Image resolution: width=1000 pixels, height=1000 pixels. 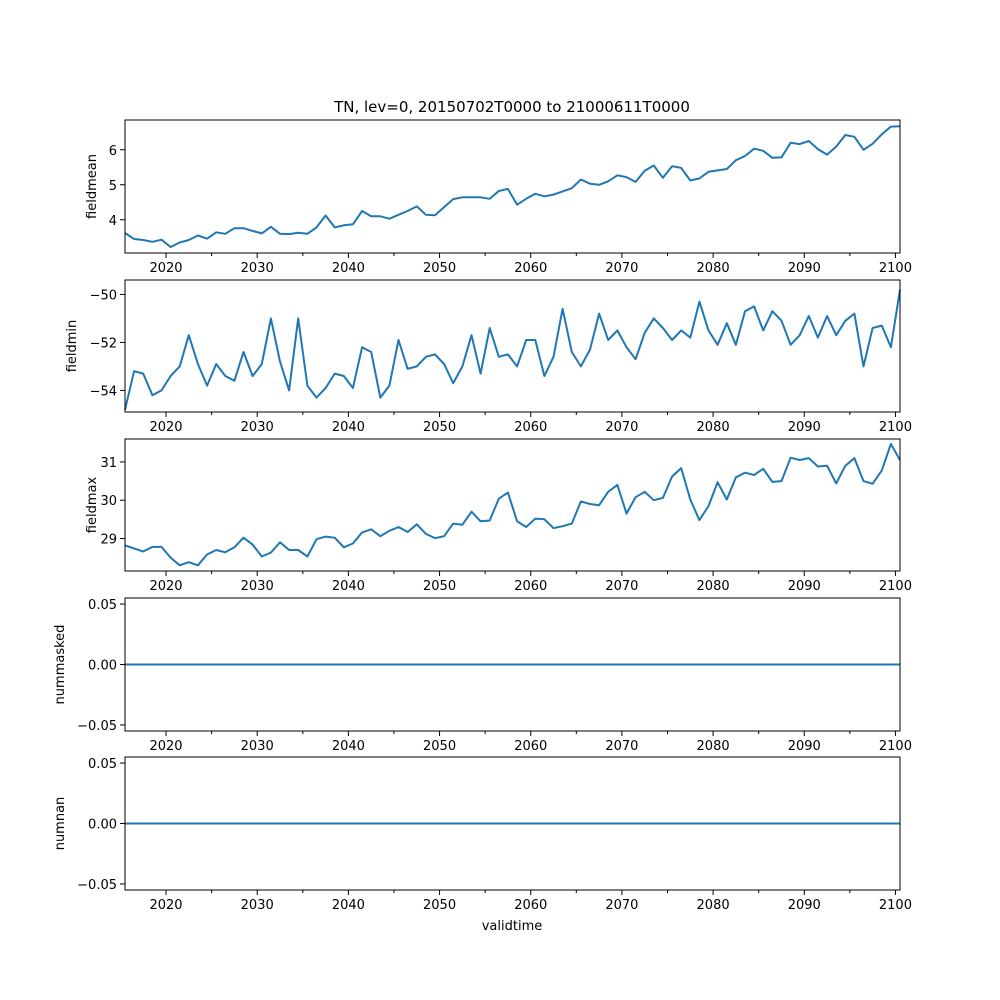 What do you see at coordinates (113, 221) in the screenshot?
I see `fieldmean-ytick-label-0: 4` at bounding box center [113, 221].